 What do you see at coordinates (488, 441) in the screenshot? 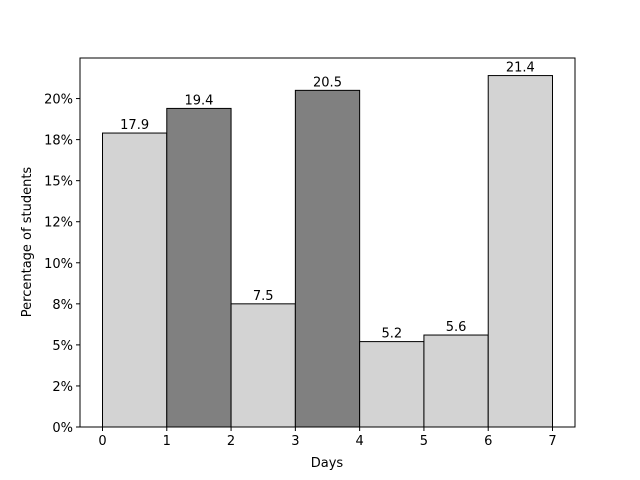
I see `x-tick-label: 6` at bounding box center [488, 441].